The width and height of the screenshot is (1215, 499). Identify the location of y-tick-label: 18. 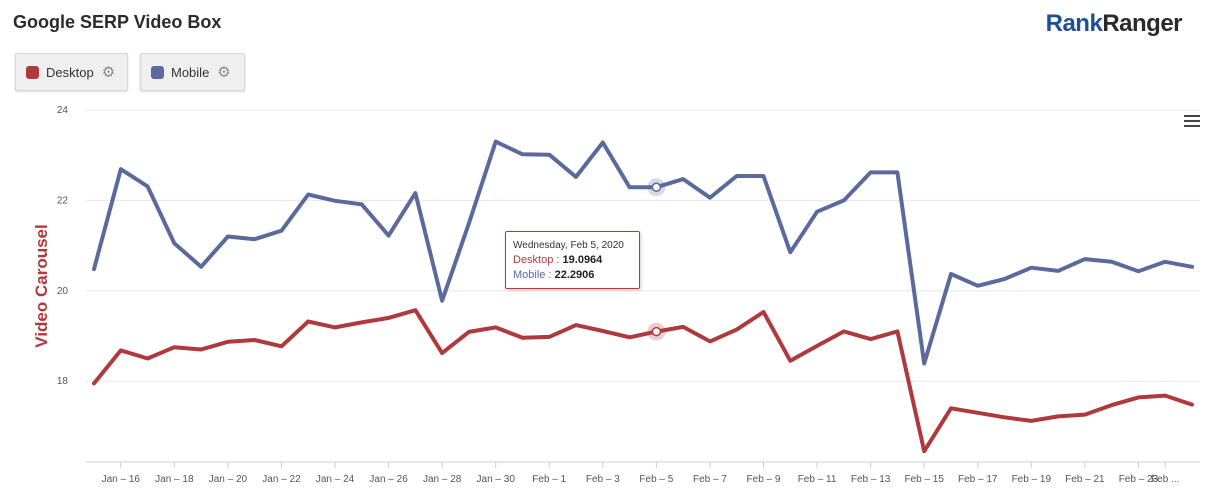
(63, 381).